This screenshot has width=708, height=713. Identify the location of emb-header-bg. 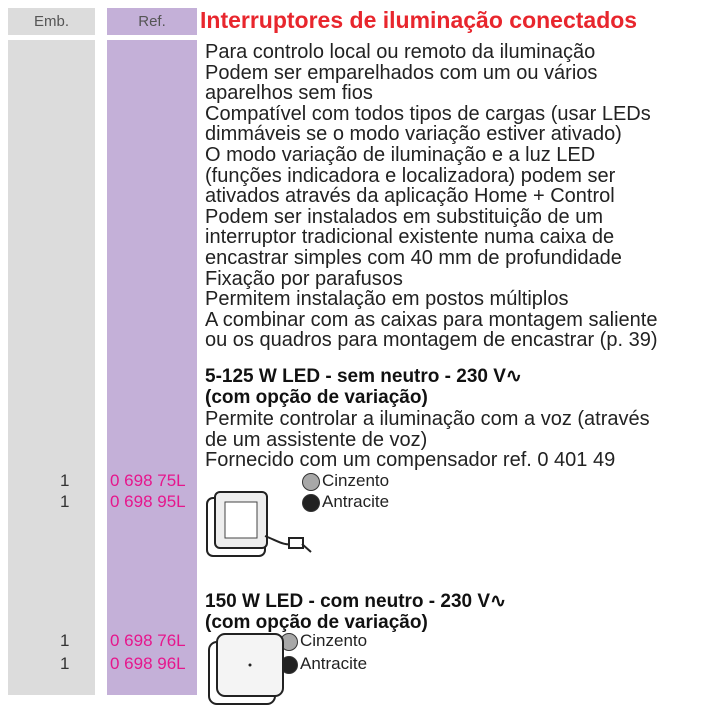
(51, 21).